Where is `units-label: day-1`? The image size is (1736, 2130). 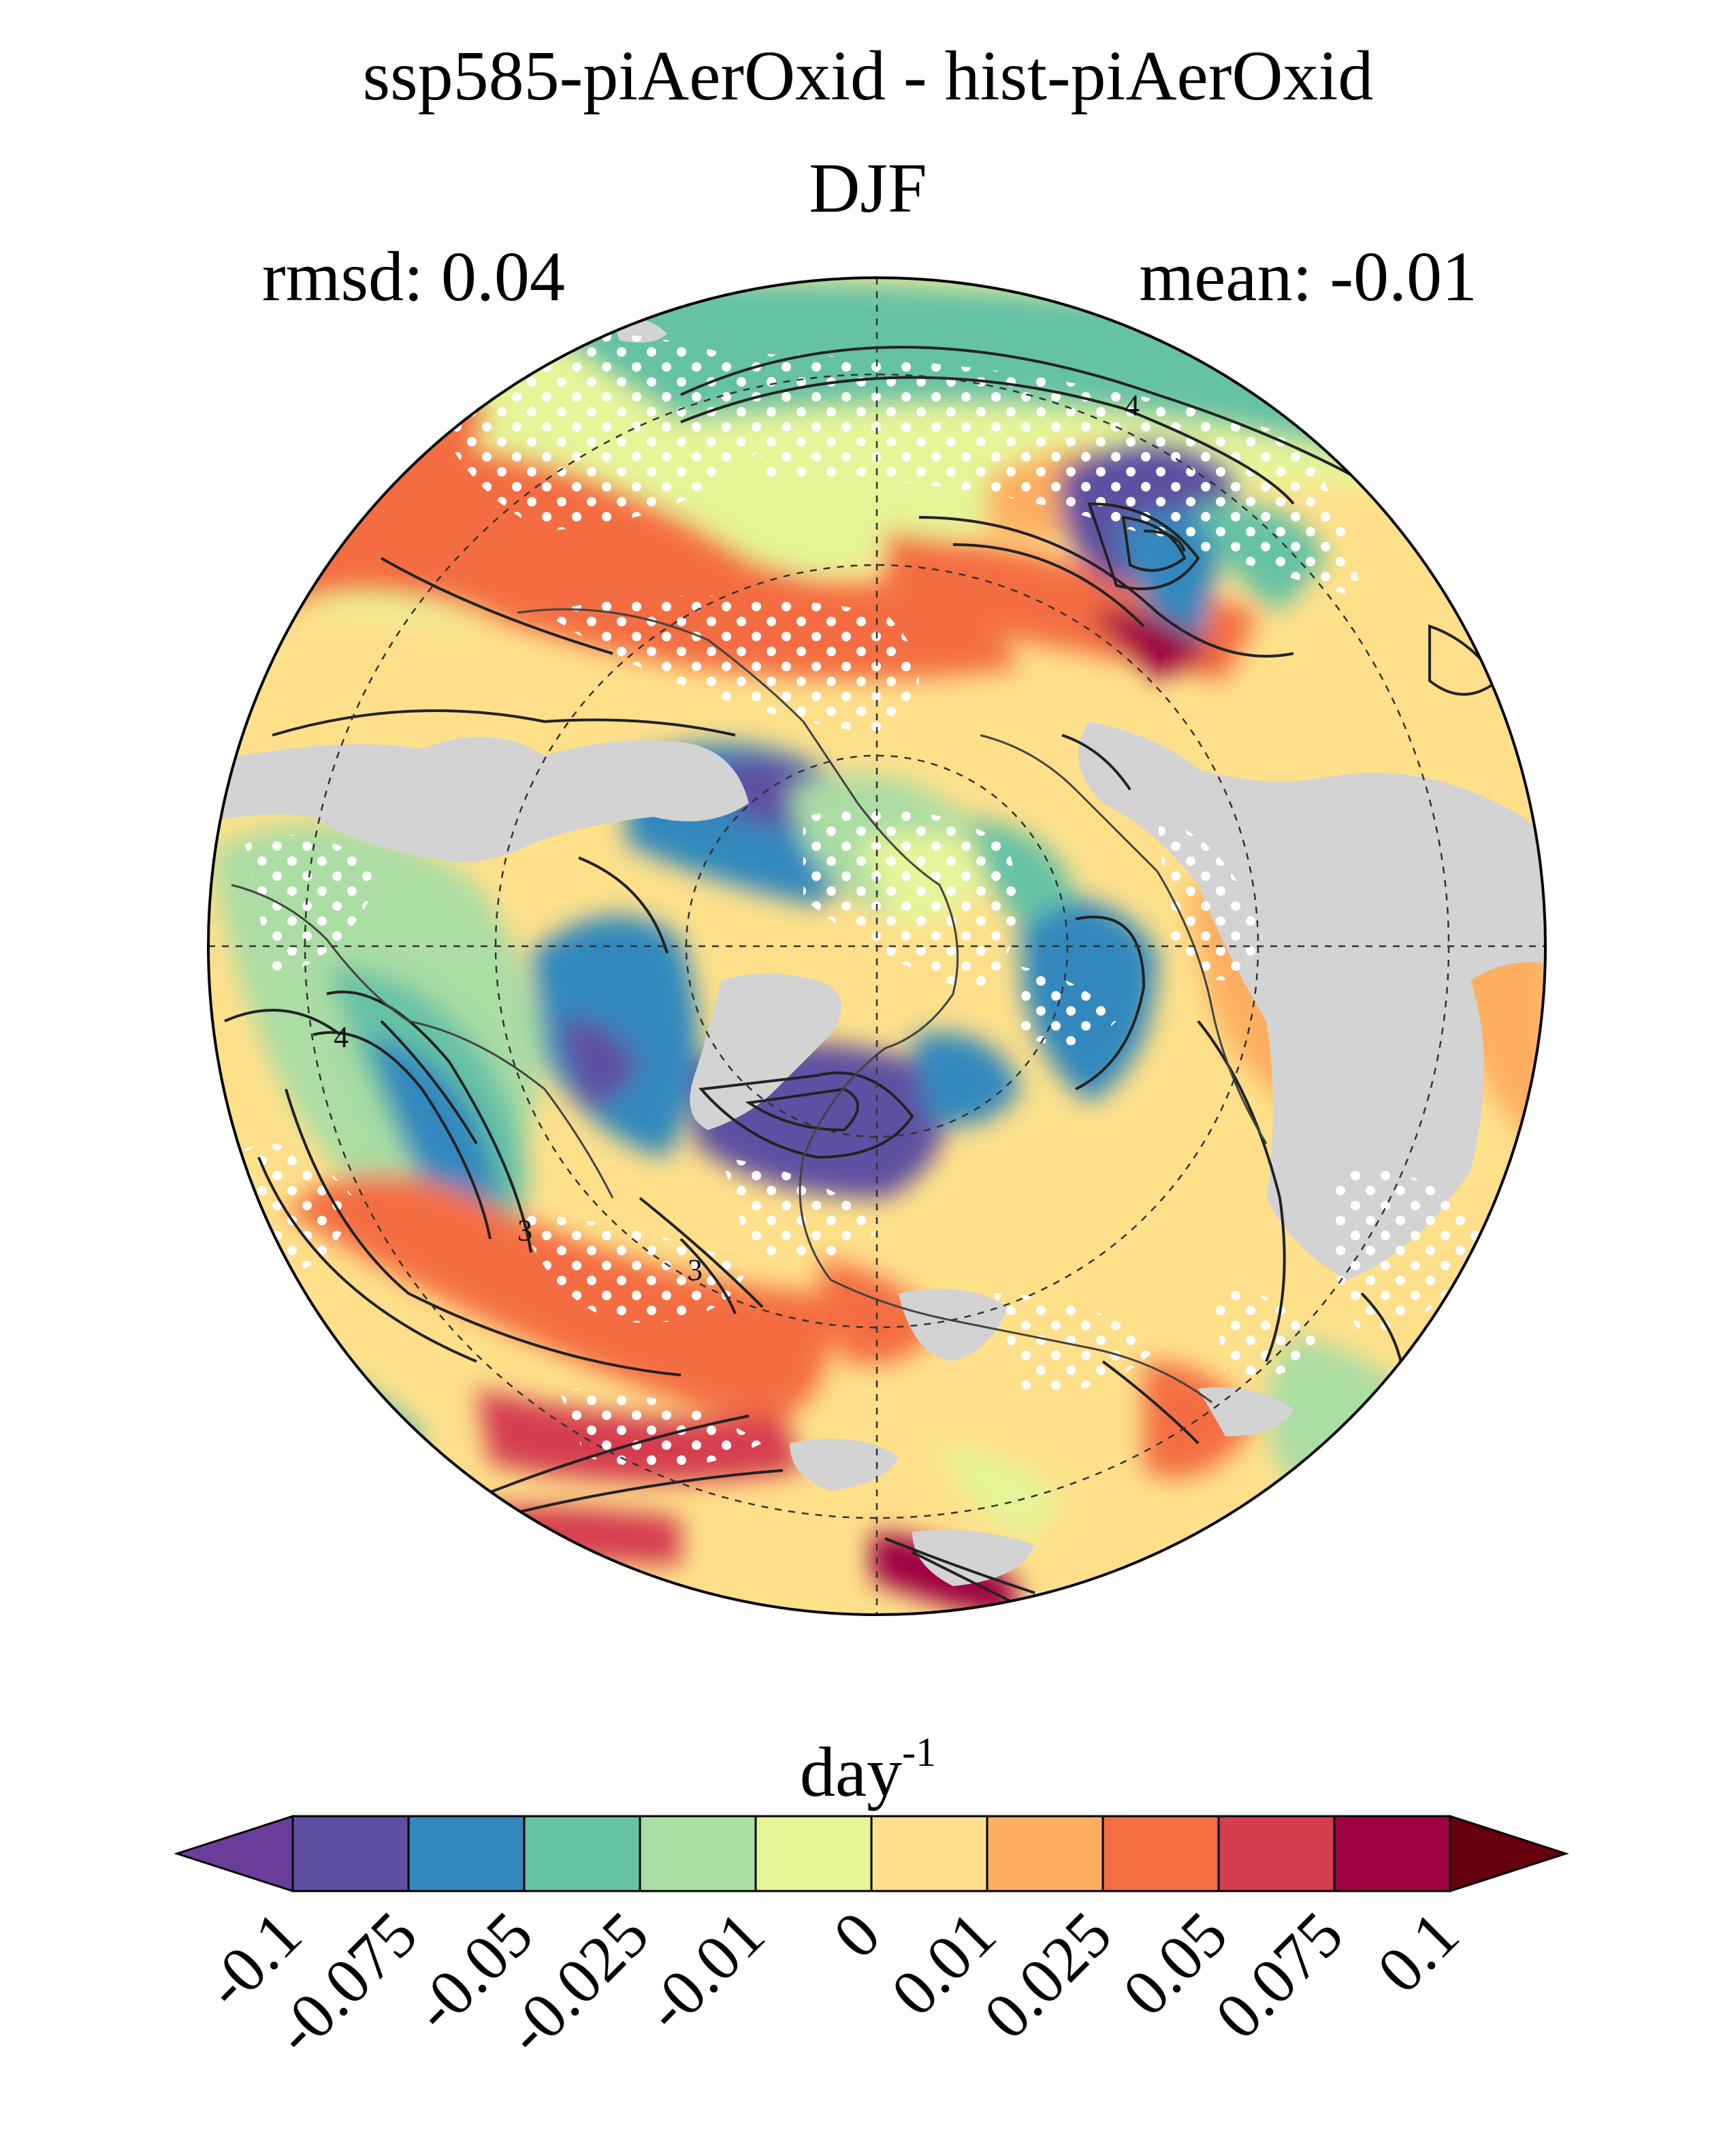 units-label: day-1 is located at coordinates (868, 1771).